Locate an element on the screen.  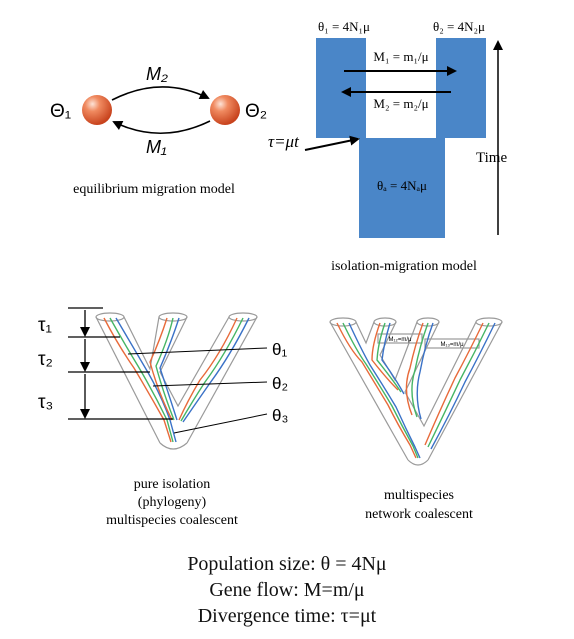
phylogeny-caption-line3: multispecies coalescent is located at coordinates (172, 520).